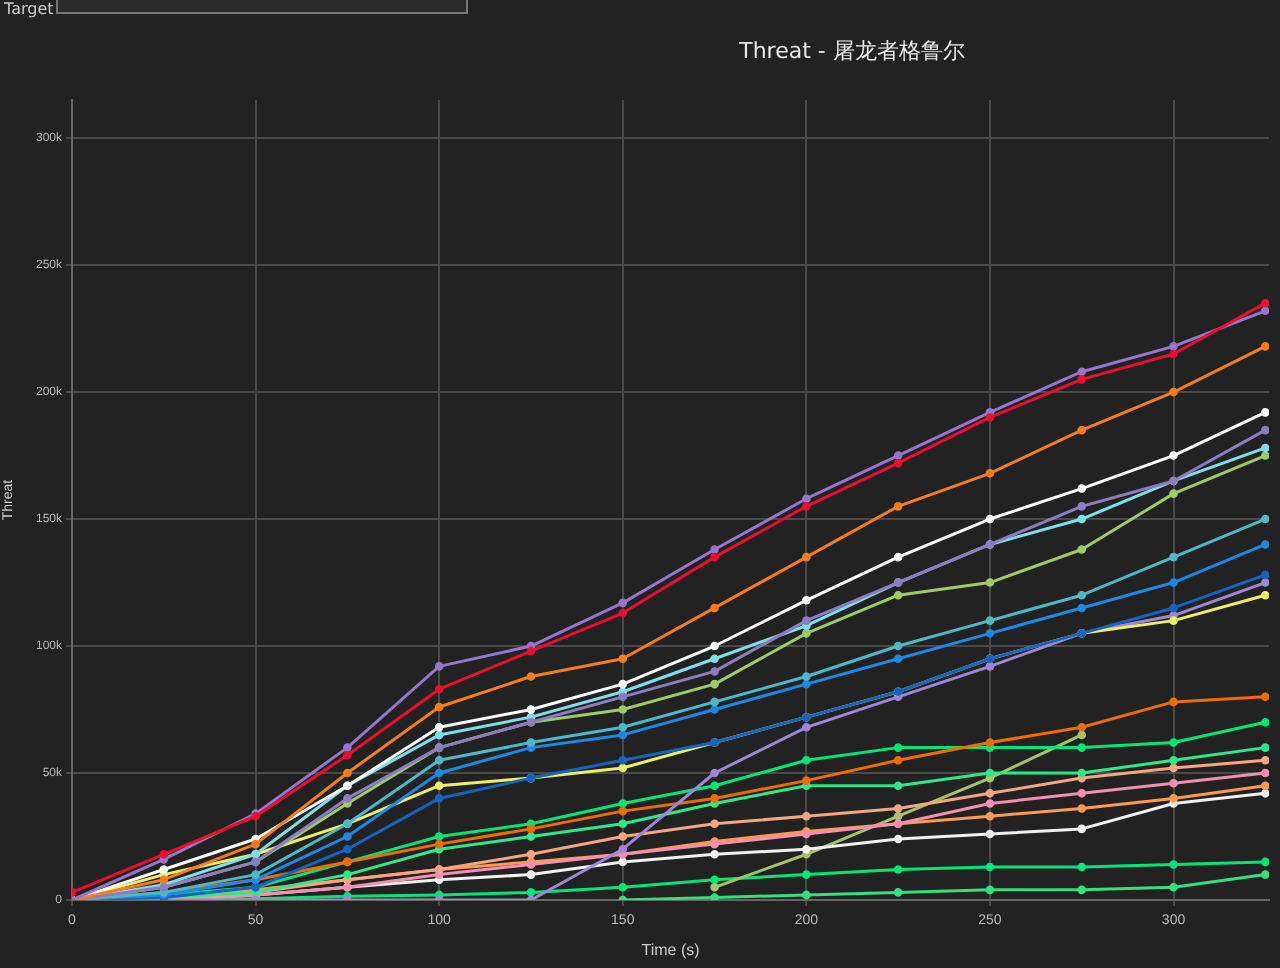 The image size is (1280, 968). What do you see at coordinates (671, 949) in the screenshot?
I see `x-axis-title: Time (s)` at bounding box center [671, 949].